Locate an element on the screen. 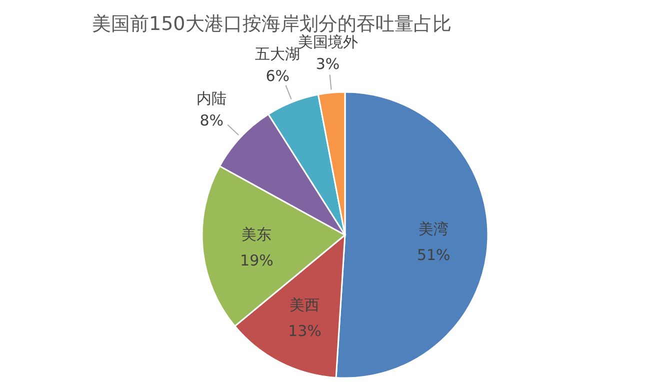  slice-label: 内陆 is located at coordinates (211, 99).